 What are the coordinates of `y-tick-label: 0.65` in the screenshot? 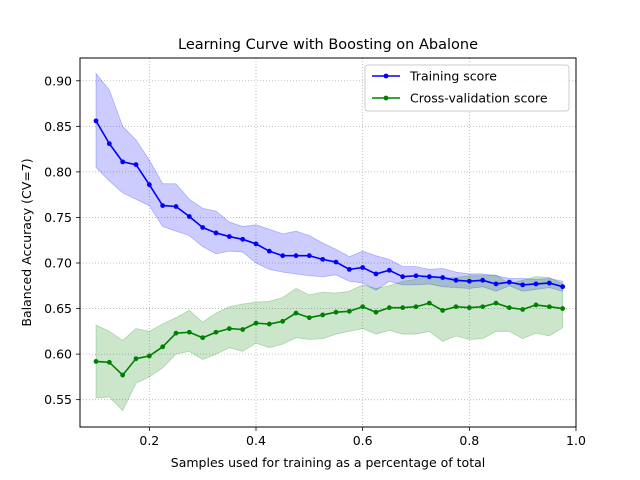 It's located at (58, 308).